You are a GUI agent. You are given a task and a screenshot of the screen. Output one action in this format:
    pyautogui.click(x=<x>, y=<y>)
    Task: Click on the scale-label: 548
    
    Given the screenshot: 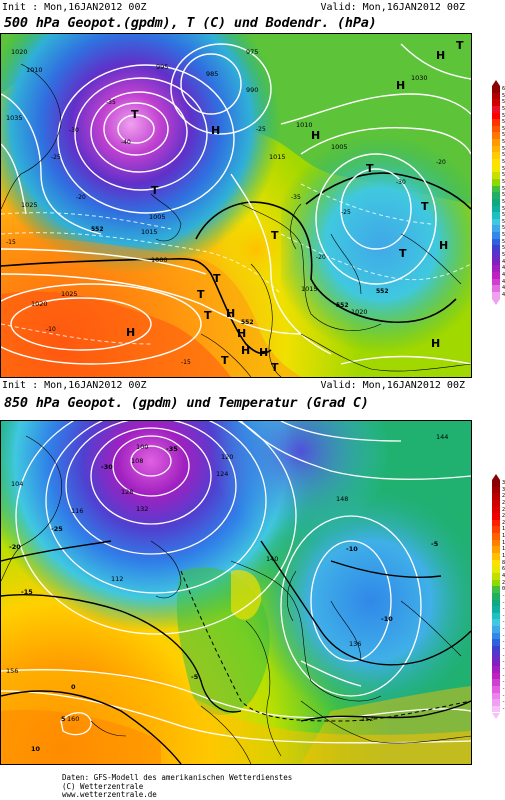 What is the action you would take?
    pyautogui.click(x=503, y=175)
    